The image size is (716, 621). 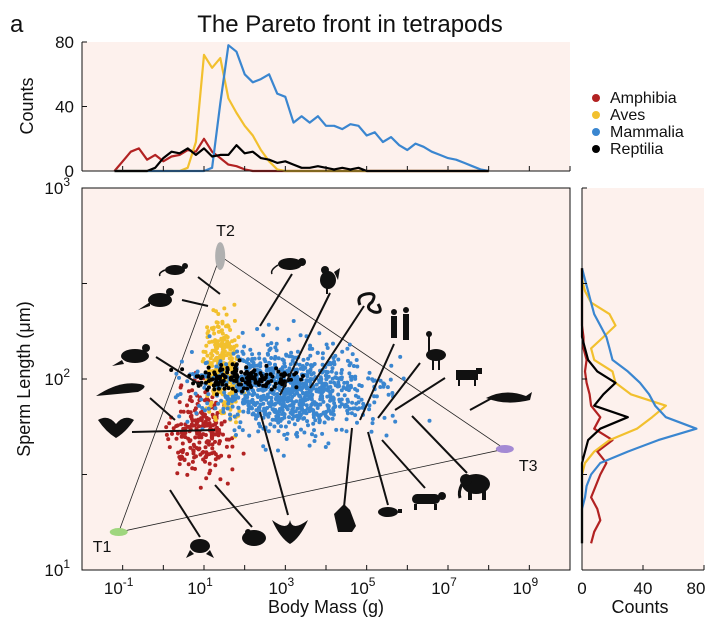 I want to click on legend-label-mammalia: Mammalia, so click(x=647, y=132).